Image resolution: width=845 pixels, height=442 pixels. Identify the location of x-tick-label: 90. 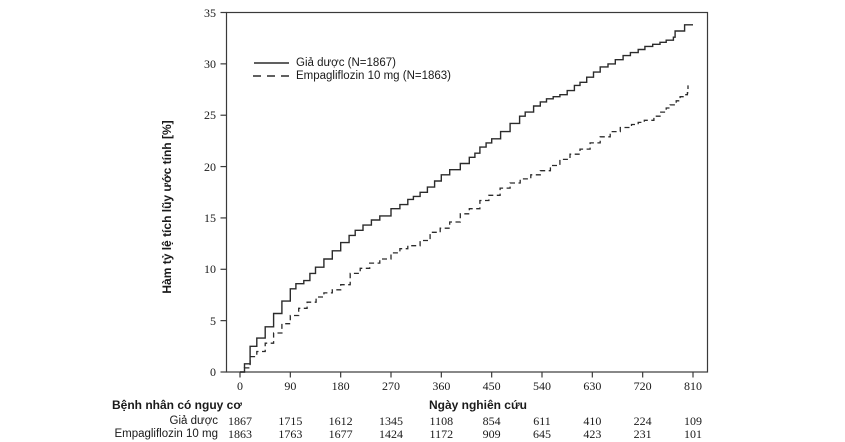
(290, 386).